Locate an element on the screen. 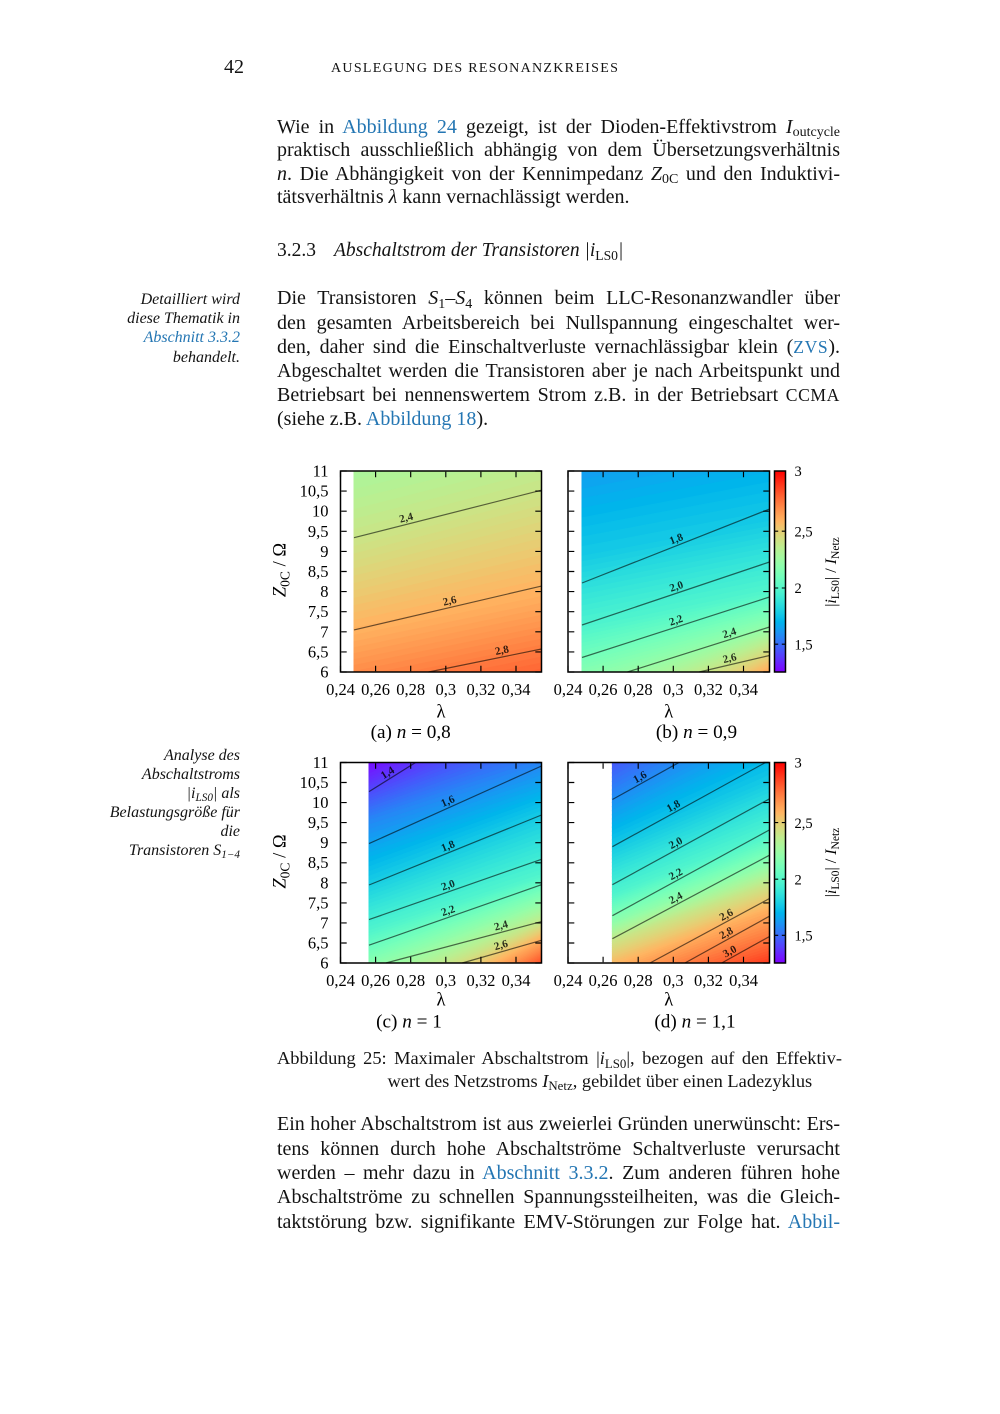 The height and width of the screenshot is (1414, 1000). svg-text: (b) n = 0,9 is located at coordinates (696, 732).